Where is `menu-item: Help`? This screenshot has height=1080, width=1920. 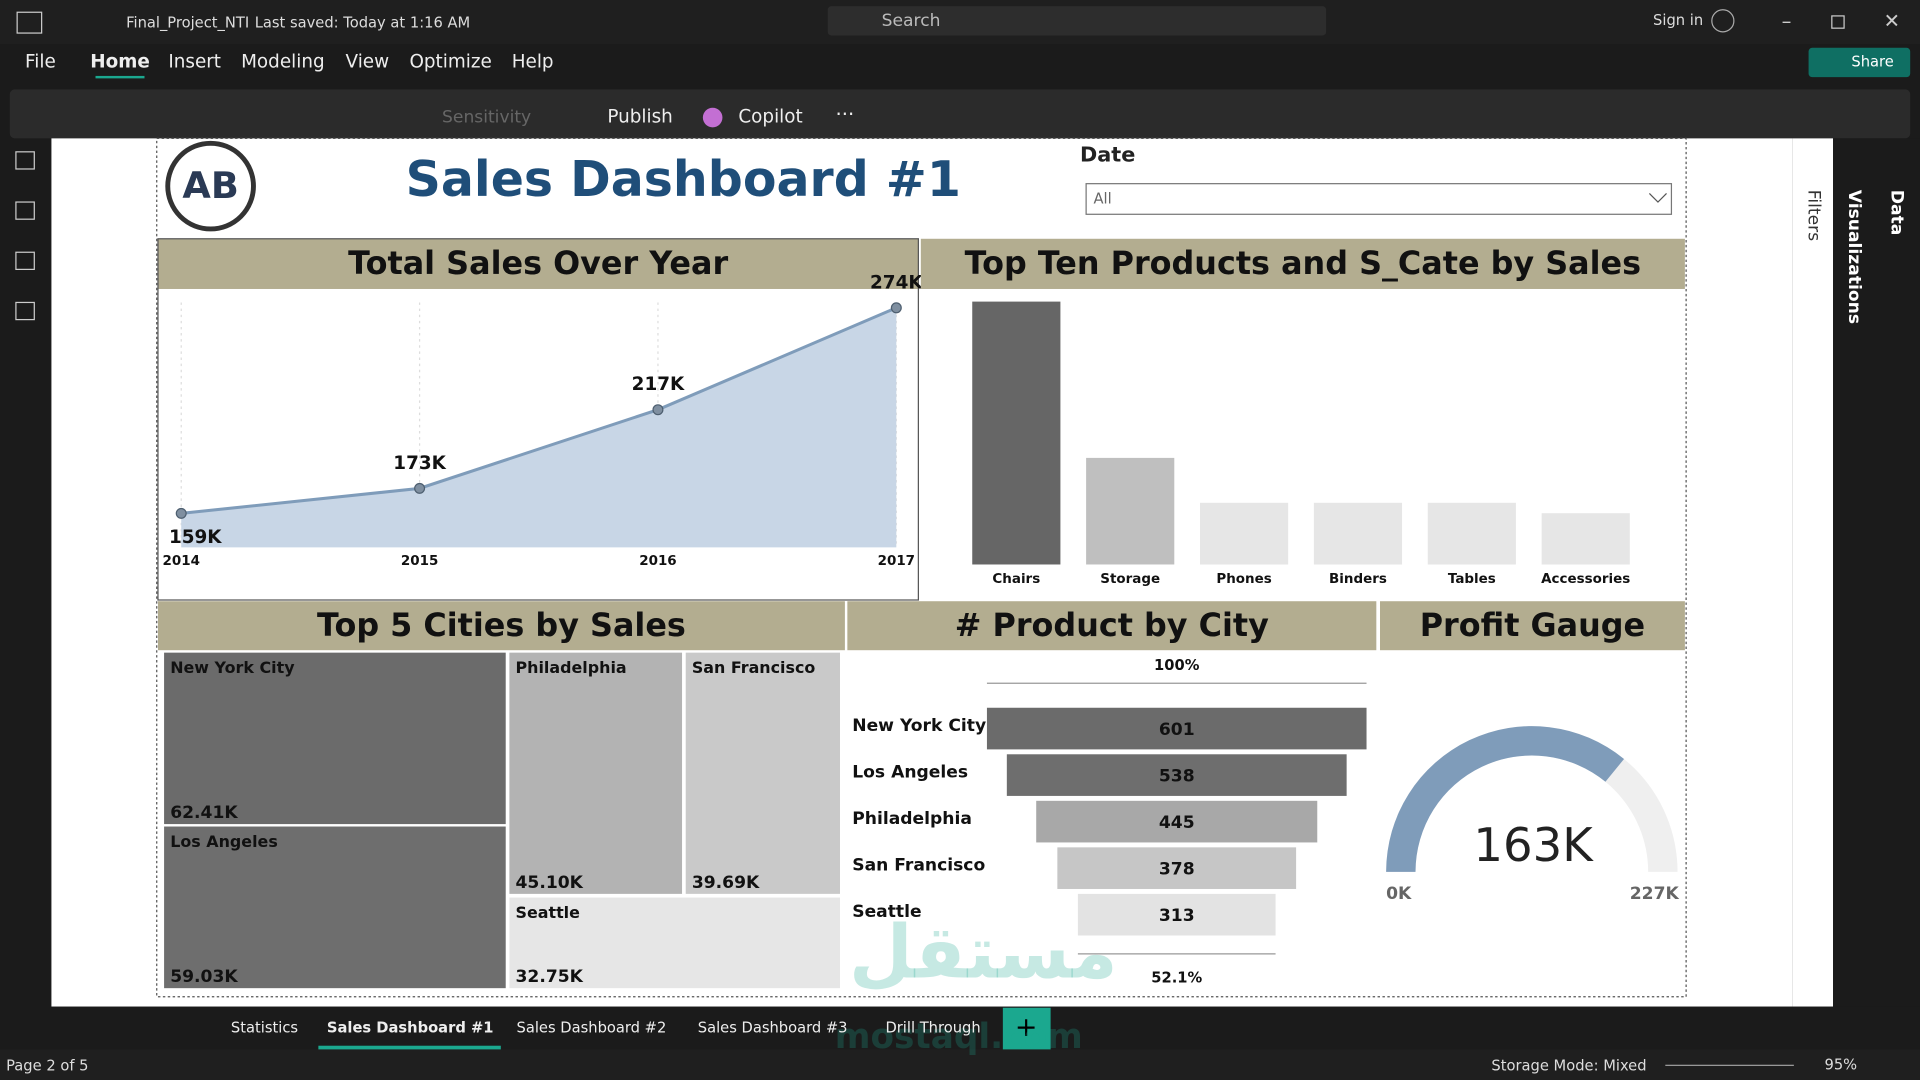 menu-item: Help is located at coordinates (533, 61).